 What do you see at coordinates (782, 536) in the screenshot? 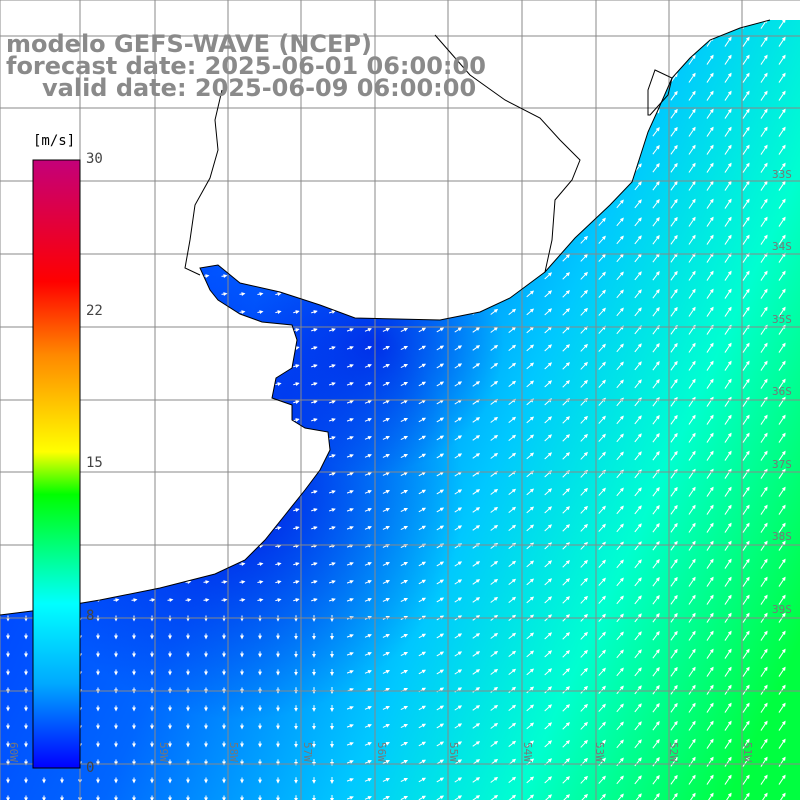
I see `lat-label-38s: 38S` at bounding box center [782, 536].